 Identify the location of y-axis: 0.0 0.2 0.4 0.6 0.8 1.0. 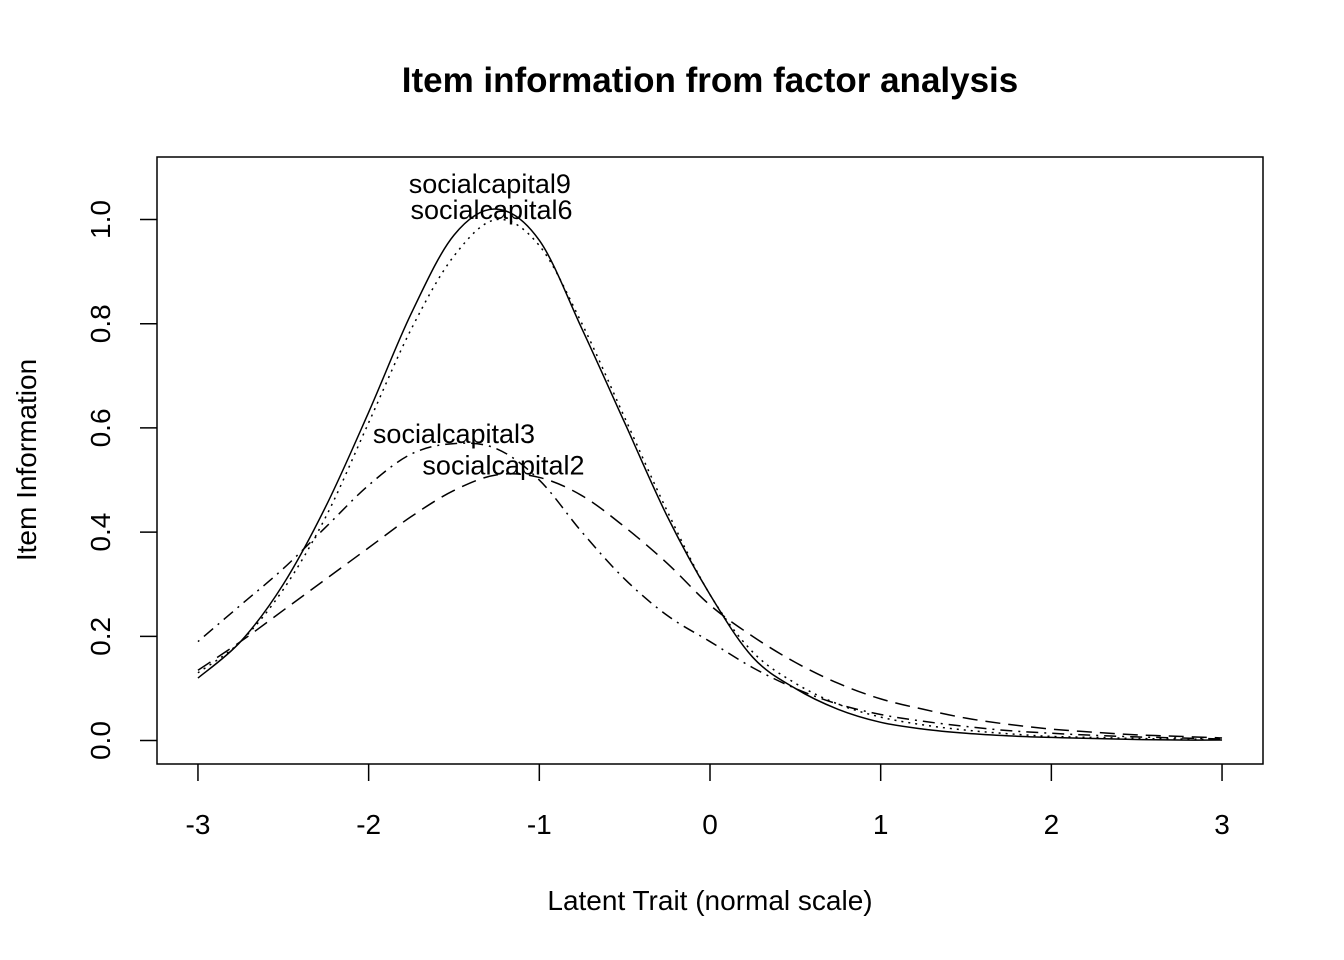
(121, 480).